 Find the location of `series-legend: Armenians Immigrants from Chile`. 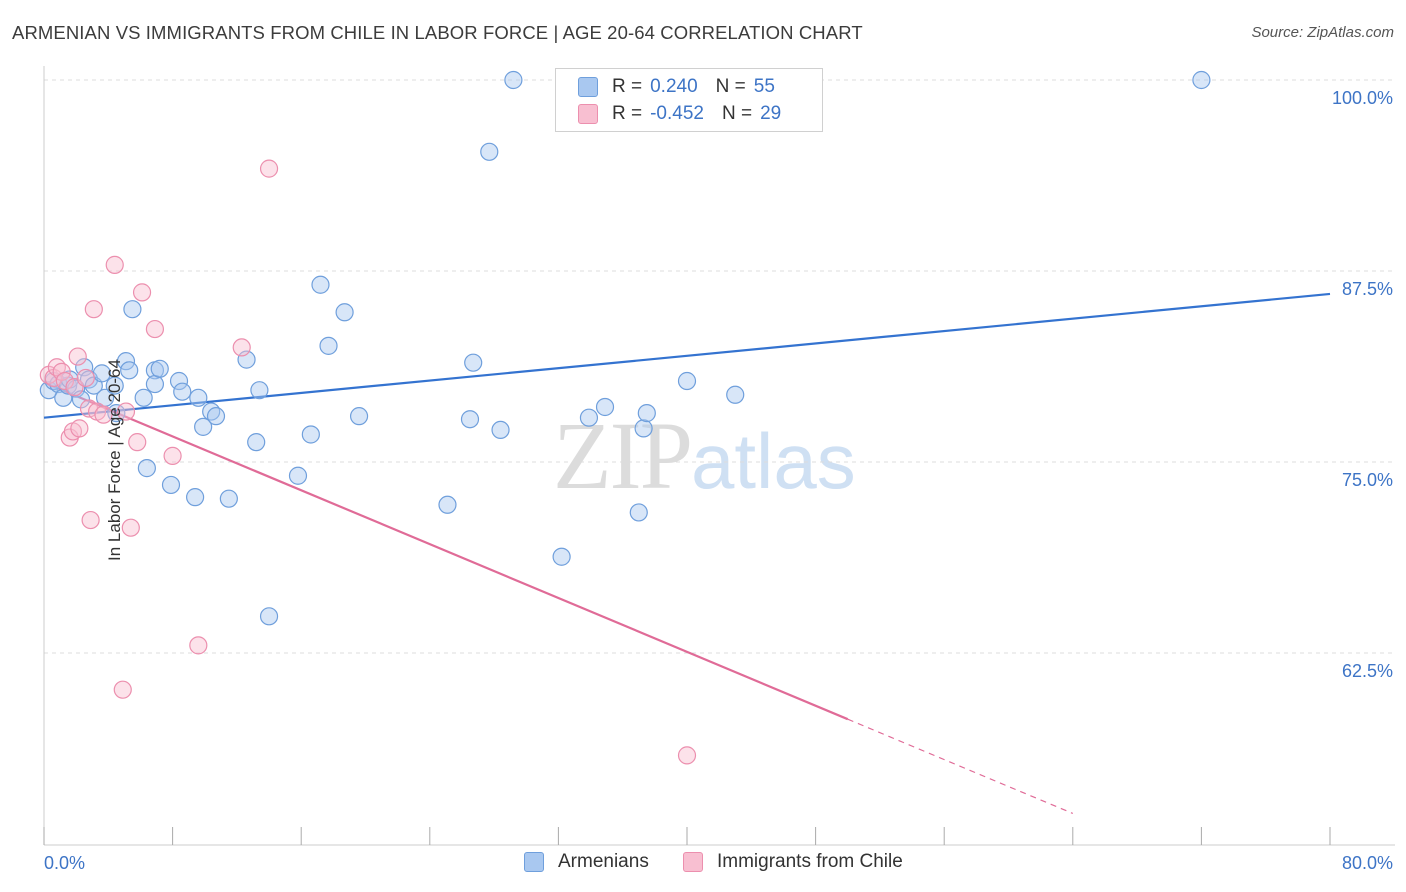

series-legend: Armenians Immigrants from Chile is located at coordinates (703, 865).